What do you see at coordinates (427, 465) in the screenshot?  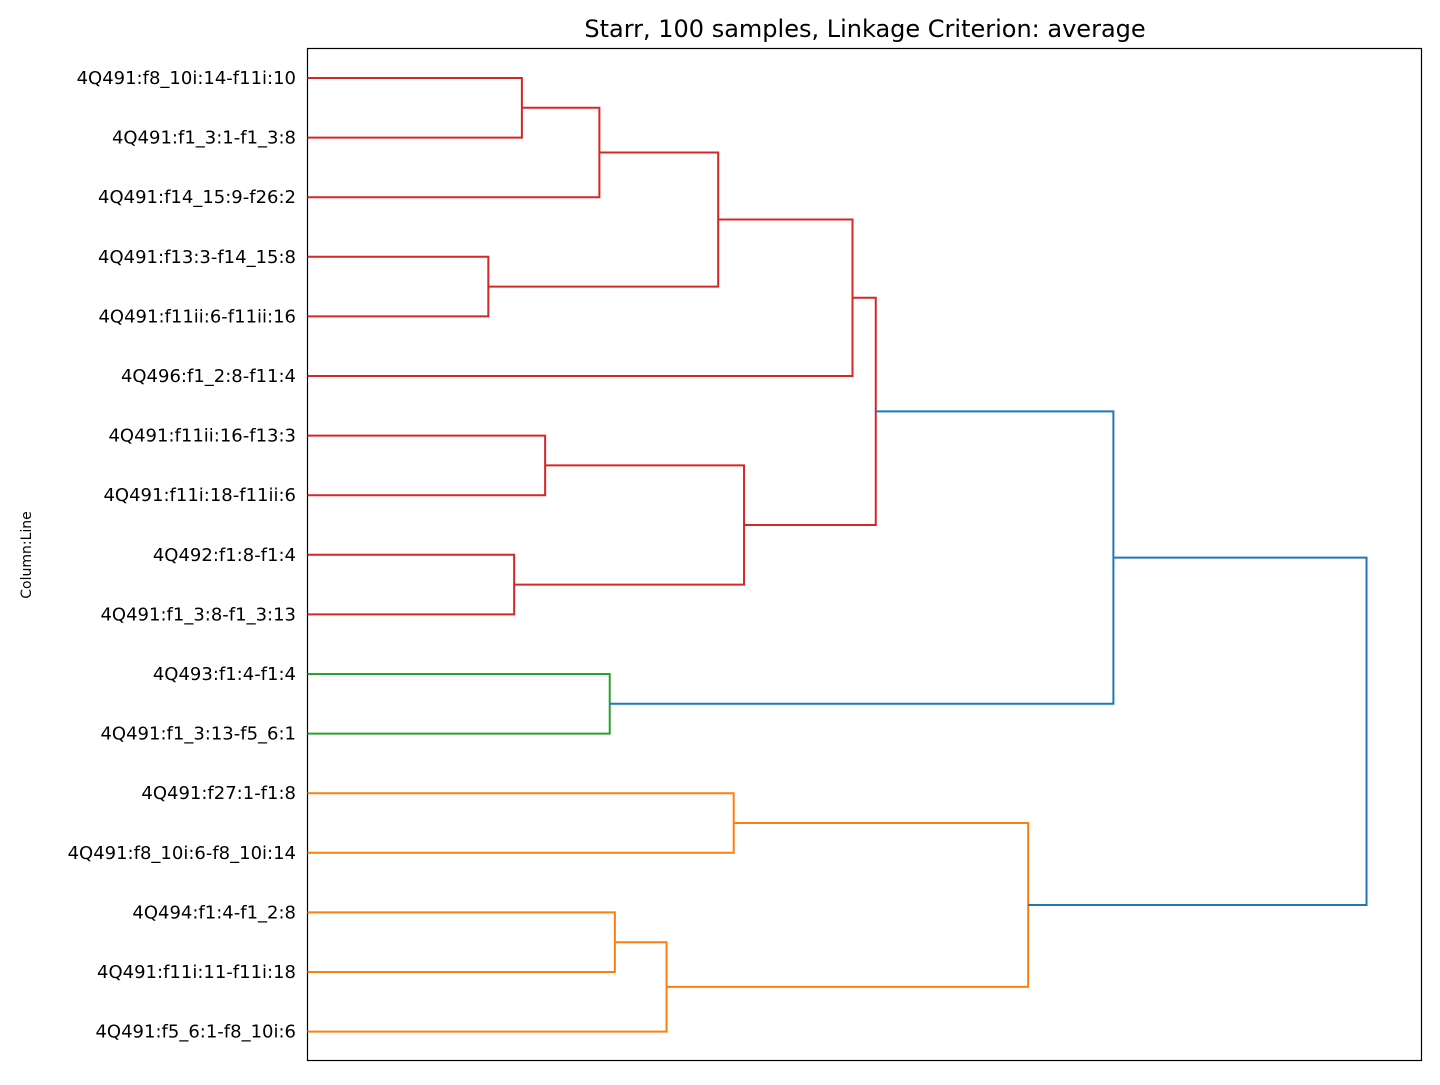 I see `dendrogram-link-n6` at bounding box center [427, 465].